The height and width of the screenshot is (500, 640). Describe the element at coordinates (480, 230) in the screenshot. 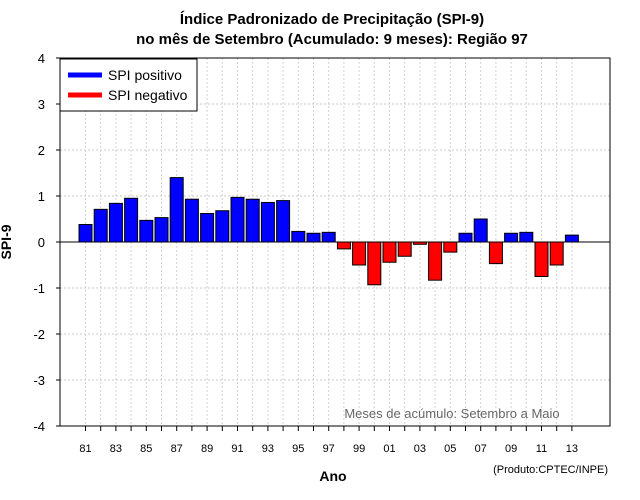

I see `bar-2007` at that location.